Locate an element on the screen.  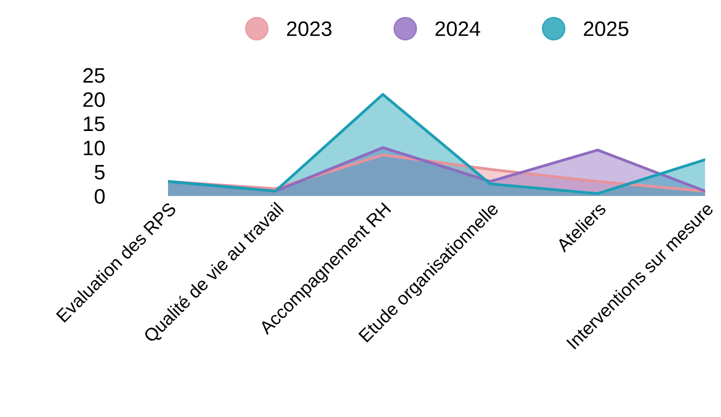
legend-label: 2024 is located at coordinates (457, 28).